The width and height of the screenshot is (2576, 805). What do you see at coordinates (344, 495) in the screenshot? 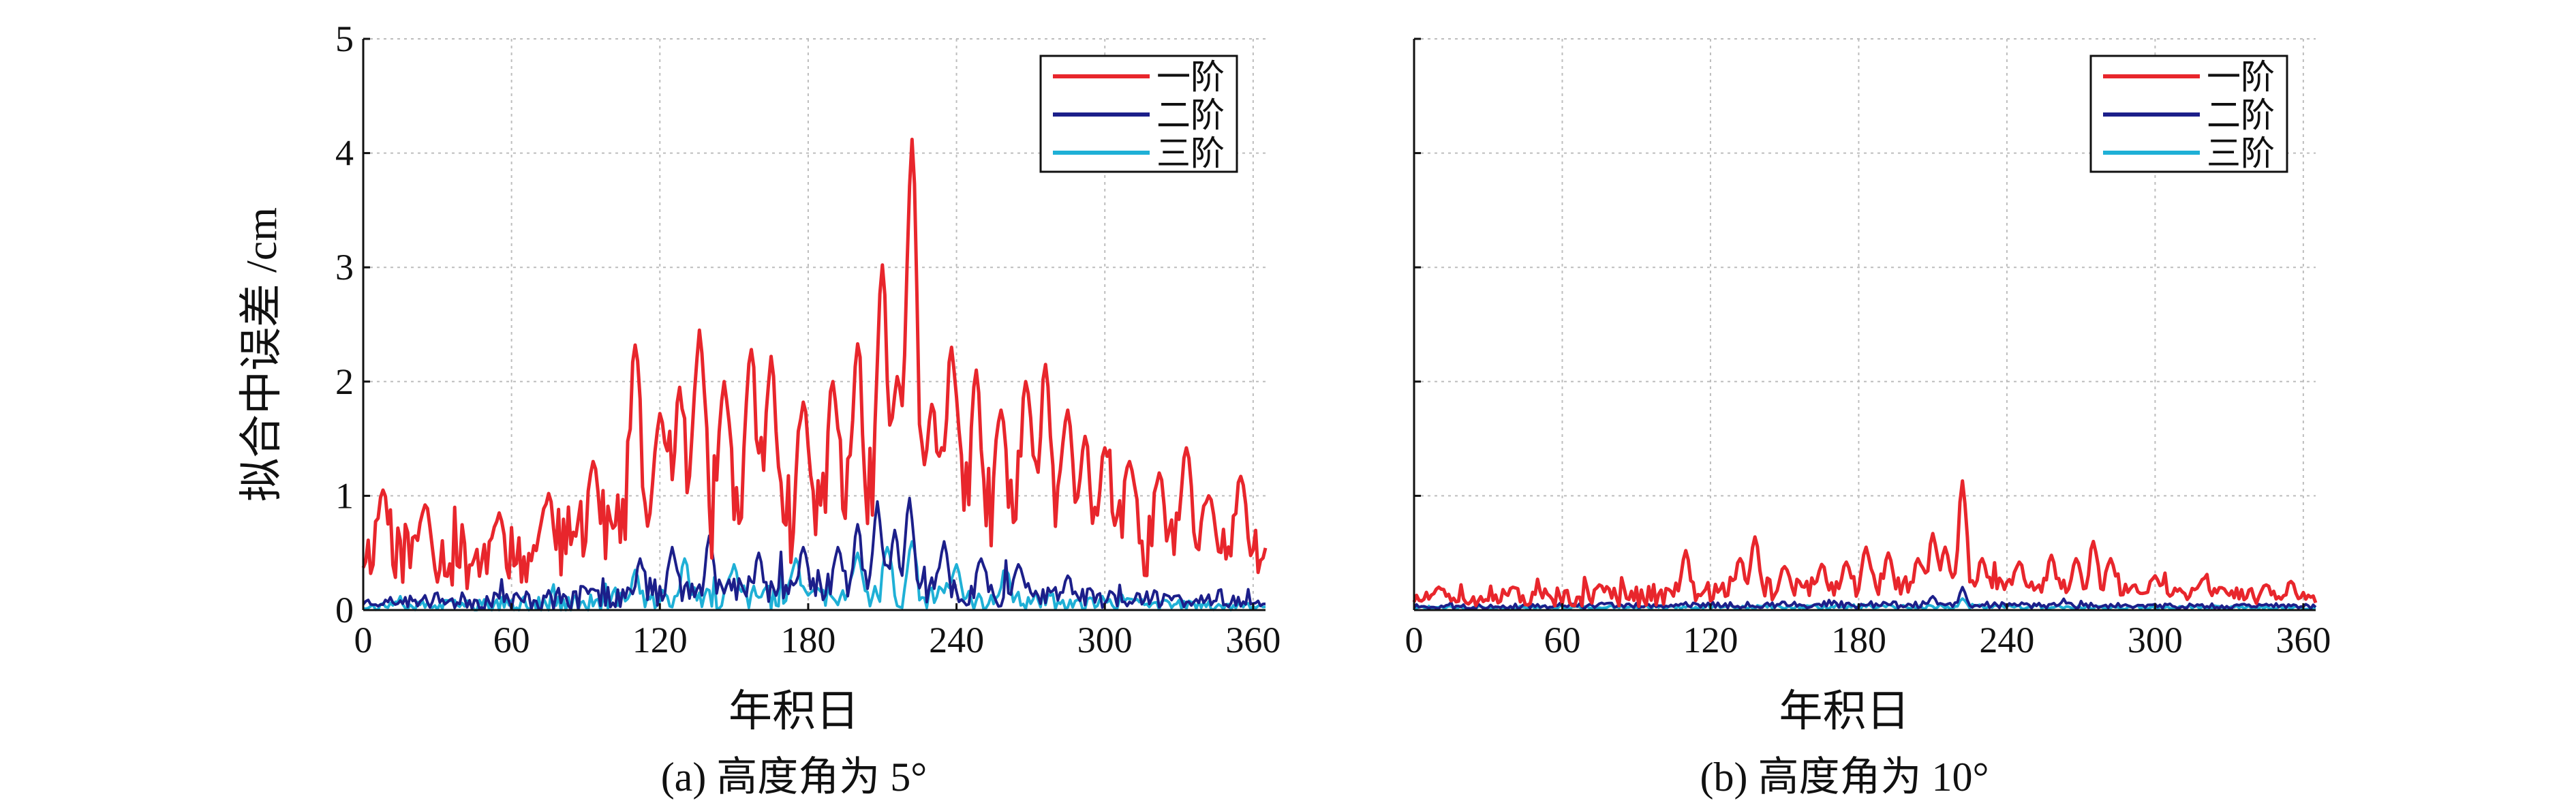
I see `y-tick-label: 1` at bounding box center [344, 495].